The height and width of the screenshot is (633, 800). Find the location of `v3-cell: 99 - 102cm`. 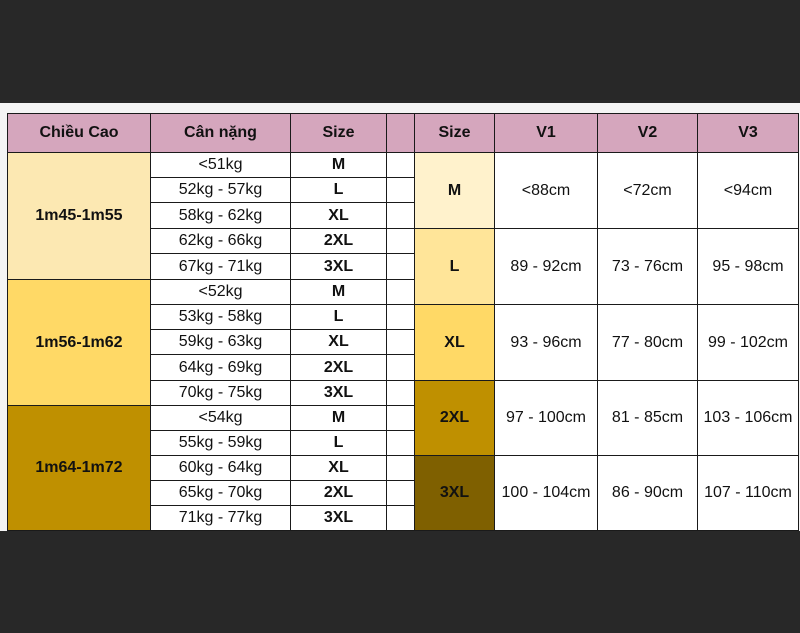

v3-cell: 99 - 102cm is located at coordinates (748, 342).